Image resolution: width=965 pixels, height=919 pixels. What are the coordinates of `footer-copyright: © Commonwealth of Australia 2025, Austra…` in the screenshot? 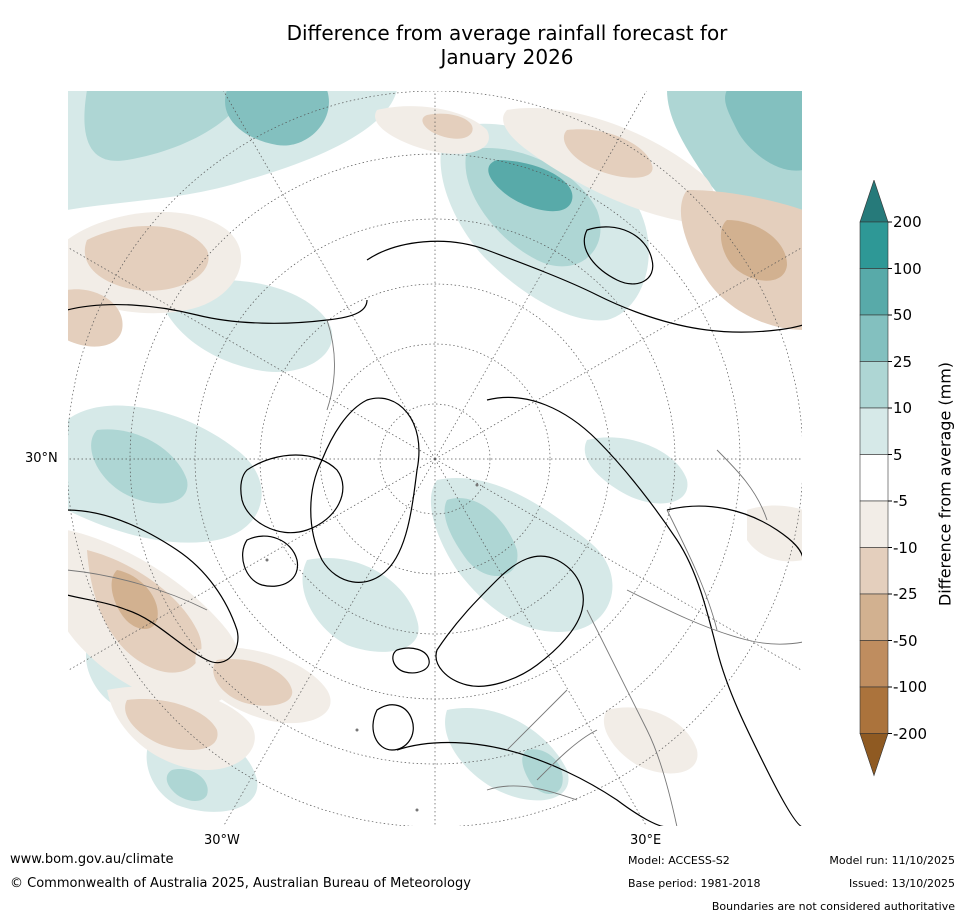 It's located at (240, 883).